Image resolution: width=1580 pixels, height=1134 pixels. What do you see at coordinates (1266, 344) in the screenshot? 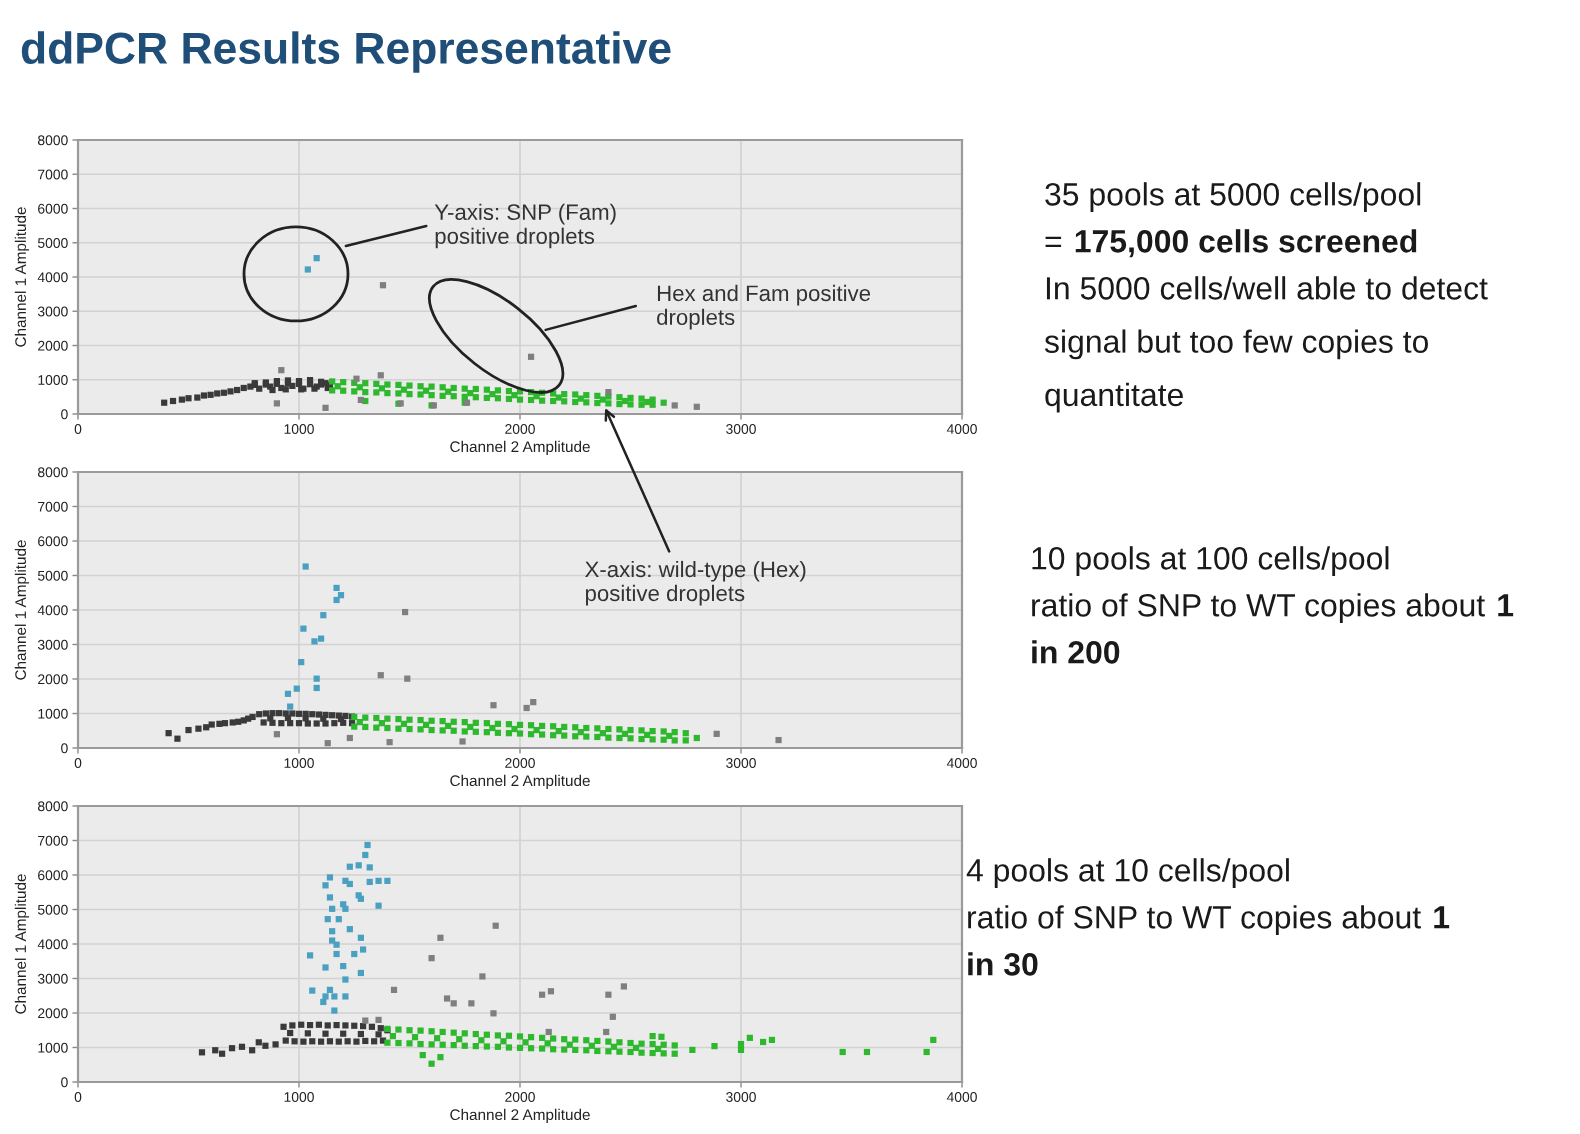
I see `text: In 5000 cells/well able to detect signal but too few copies to quantitate` at bounding box center [1266, 344].